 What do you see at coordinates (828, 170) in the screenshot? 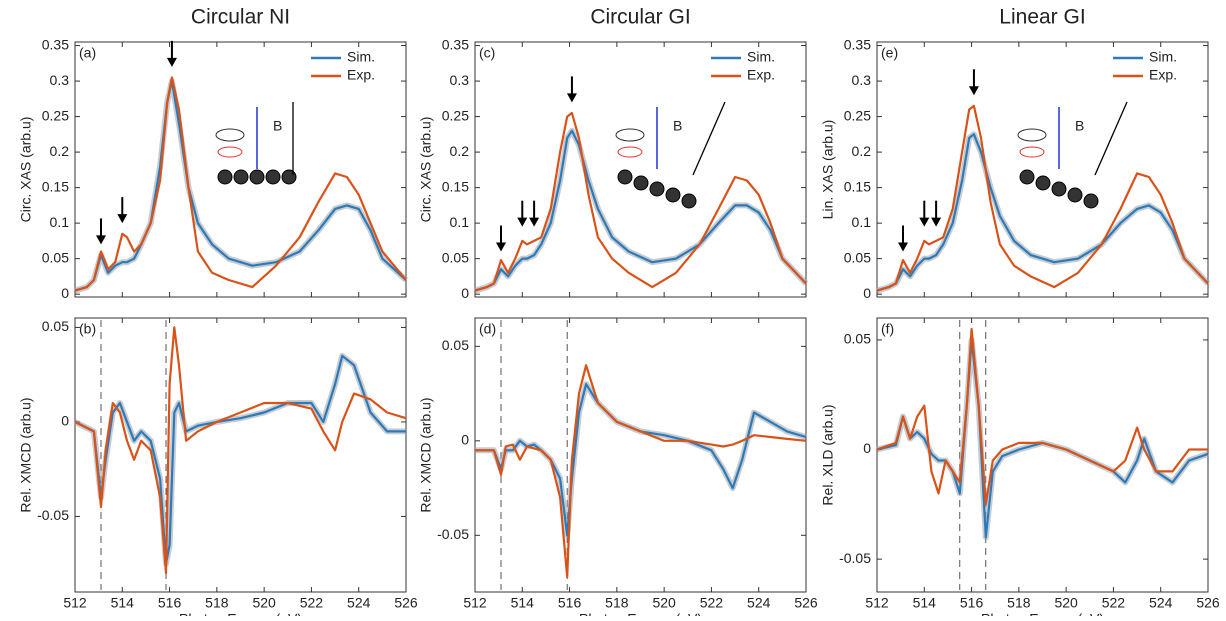
I see `y-axis-label: Lin. XAS (arb.u)` at bounding box center [828, 170].